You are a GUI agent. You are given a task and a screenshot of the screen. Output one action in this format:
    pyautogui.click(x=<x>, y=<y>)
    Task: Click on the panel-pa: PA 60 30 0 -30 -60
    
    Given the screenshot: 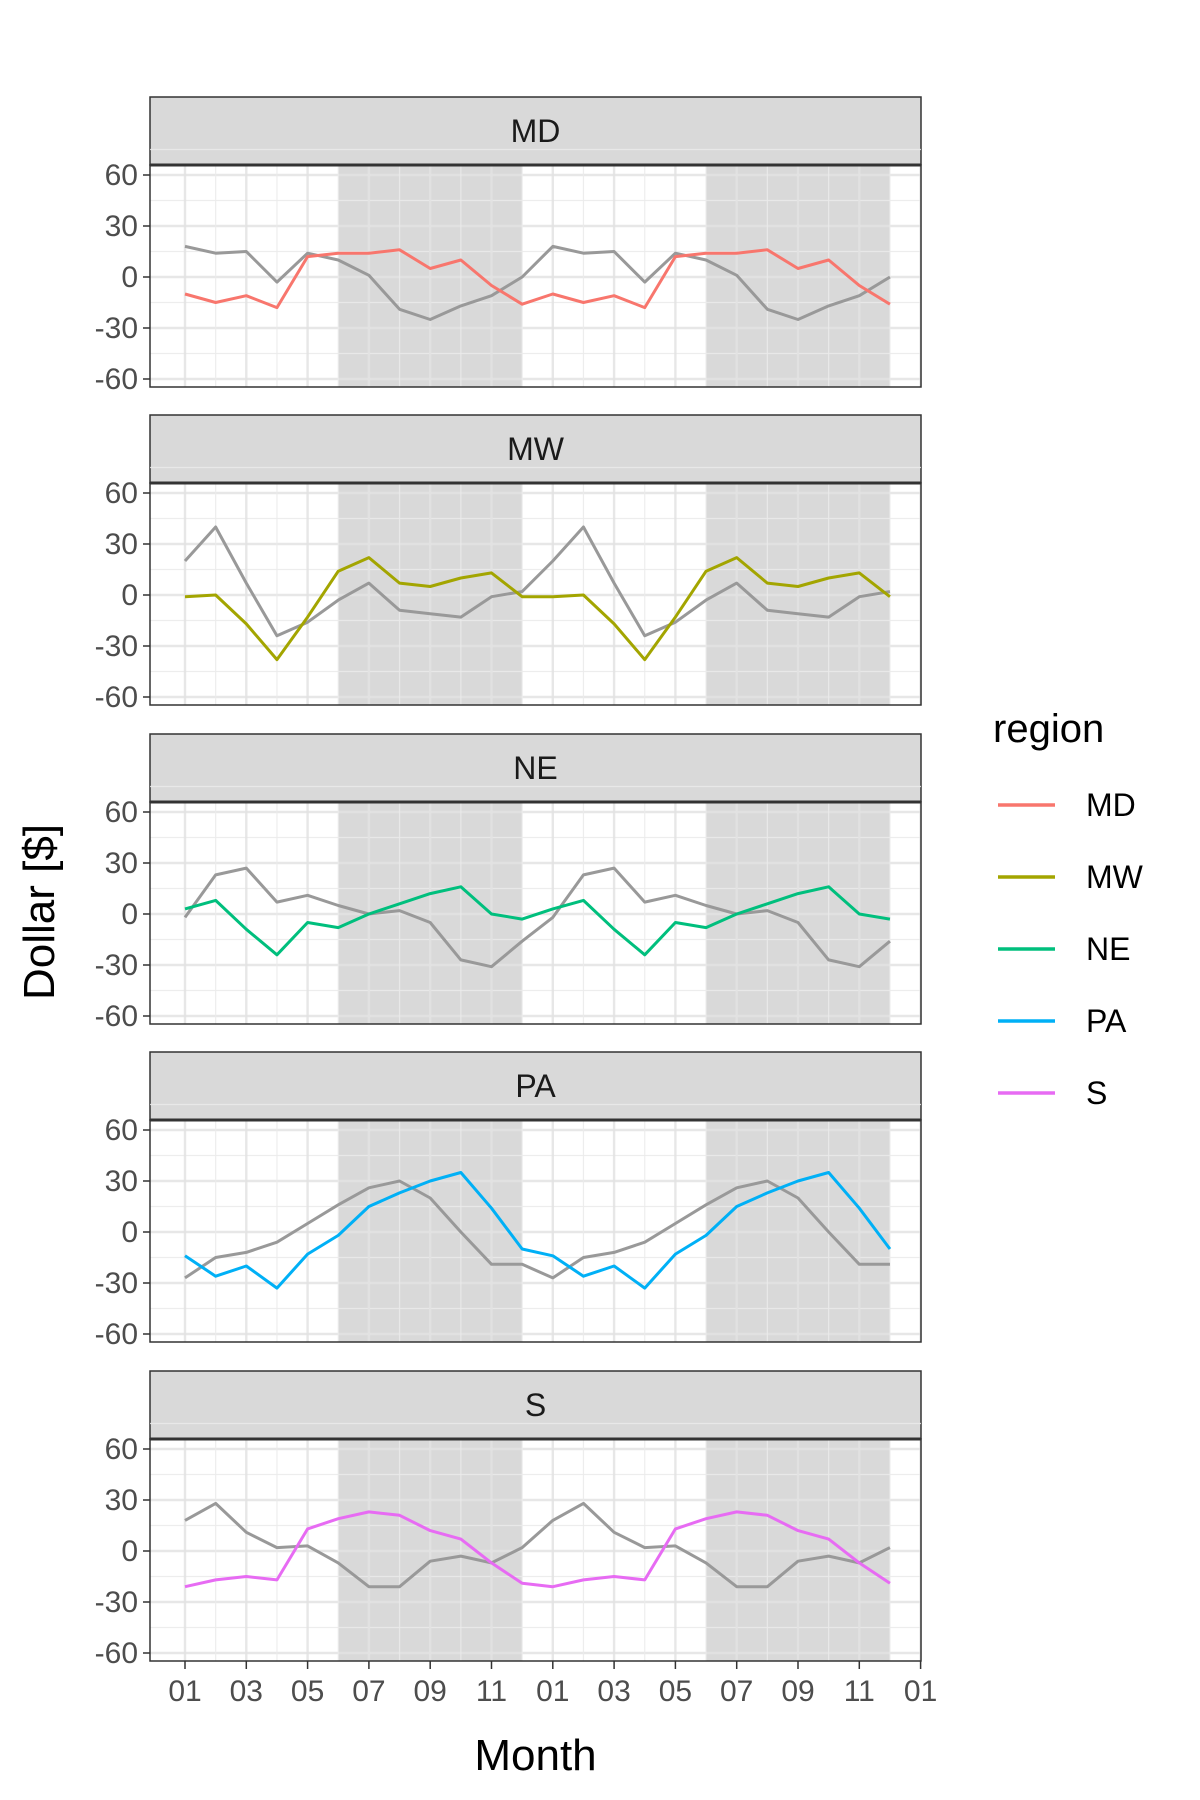 What is the action you would take?
    pyautogui.click(x=508, y=1201)
    